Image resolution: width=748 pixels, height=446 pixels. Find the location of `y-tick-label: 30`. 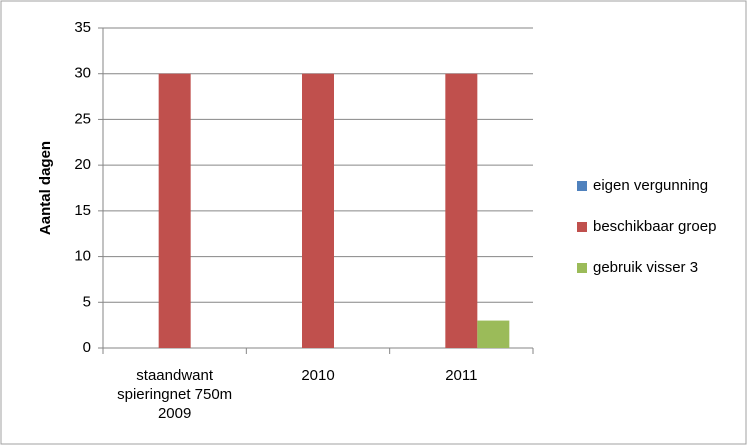

y-tick-label: 30 is located at coordinates (82, 73).